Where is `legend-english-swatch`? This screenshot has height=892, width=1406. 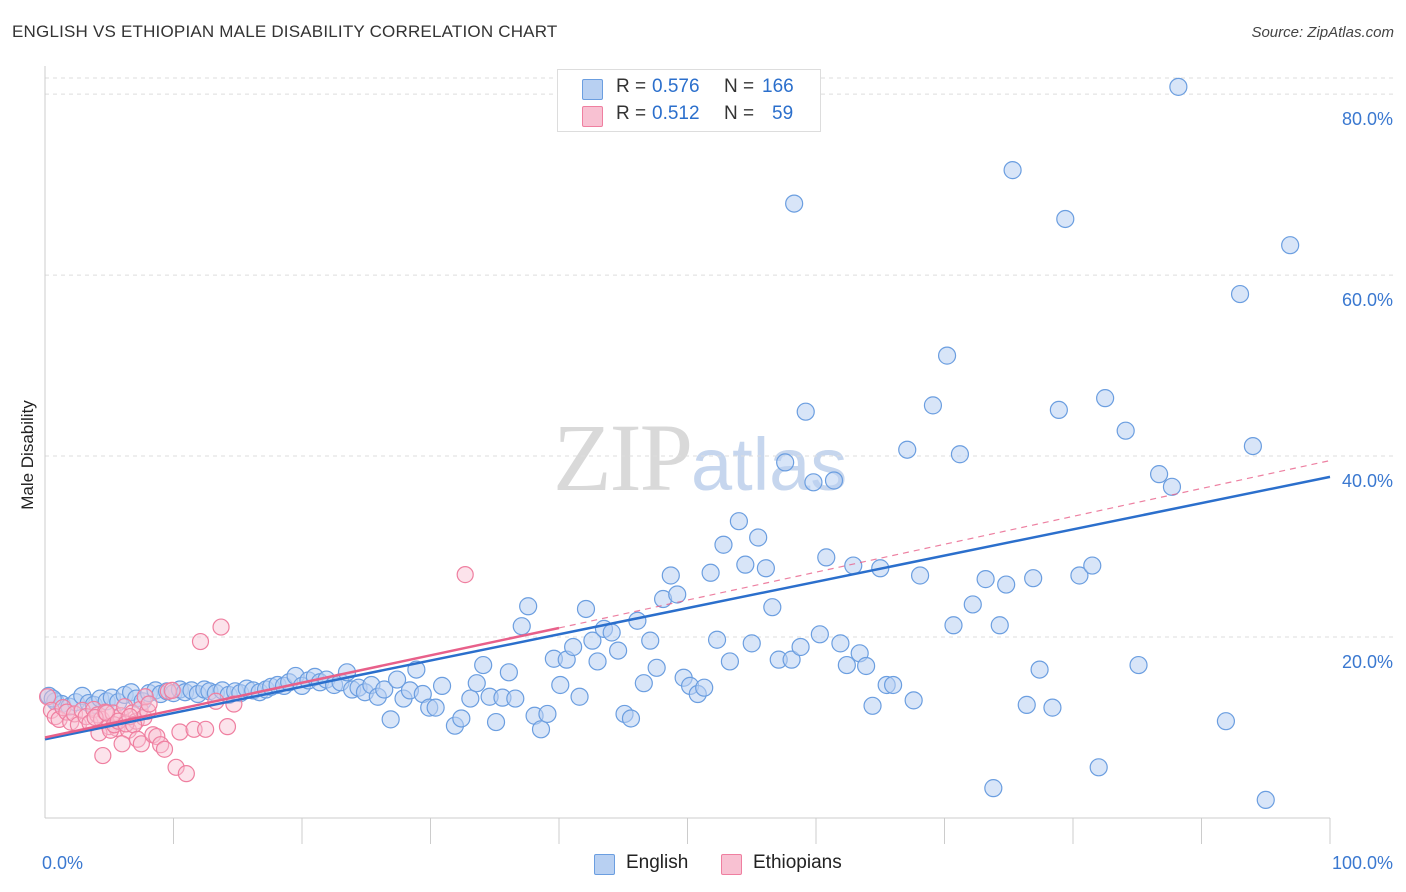 legend-english-swatch is located at coordinates (604, 864).